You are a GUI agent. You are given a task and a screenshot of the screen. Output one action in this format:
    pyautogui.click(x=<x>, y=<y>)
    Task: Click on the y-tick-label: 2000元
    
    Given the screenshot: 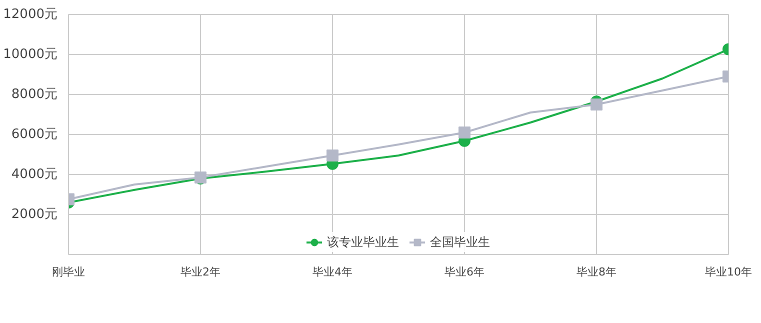 What is the action you would take?
    pyautogui.click(x=34, y=214)
    